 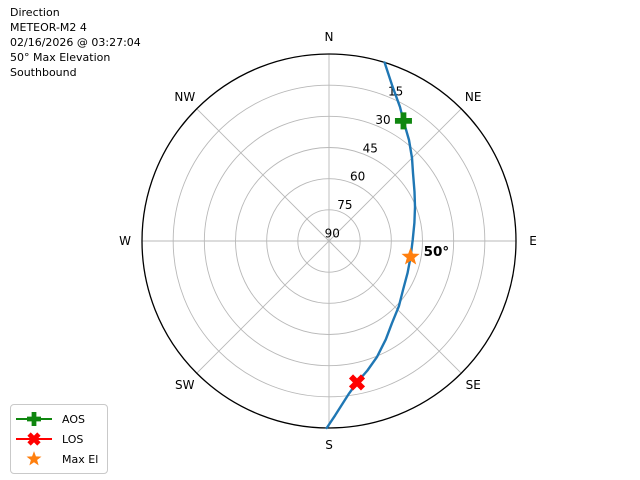 I want to click on aos-marker, so click(x=403, y=121).